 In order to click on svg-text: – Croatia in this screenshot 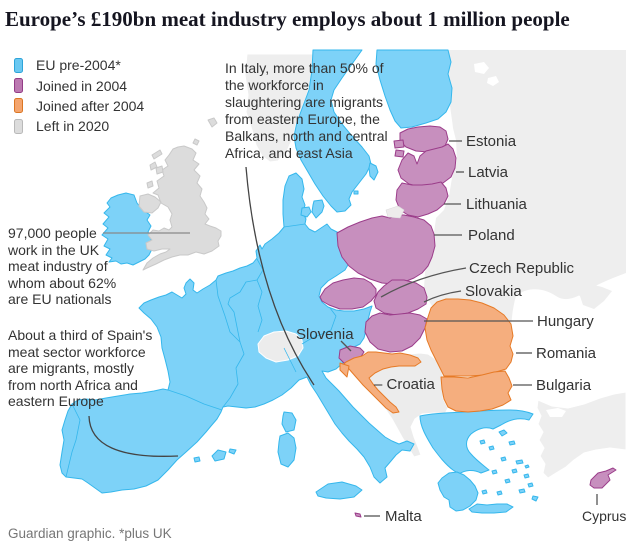, I will do `click(405, 384)`.